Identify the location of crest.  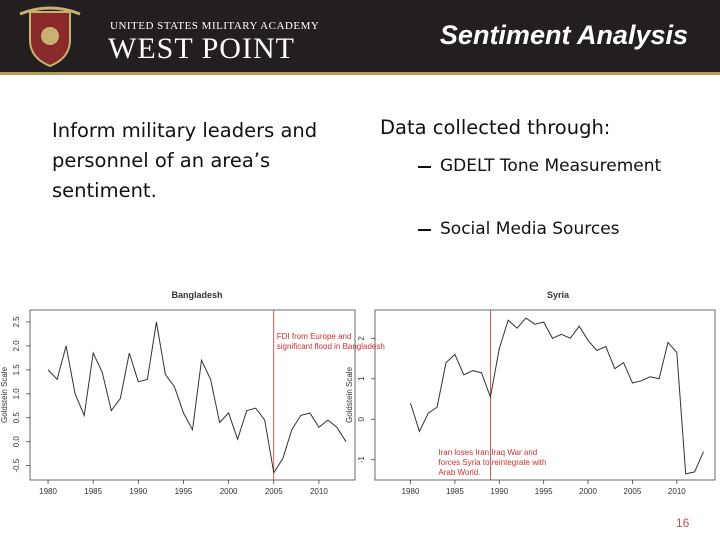
(50, 37).